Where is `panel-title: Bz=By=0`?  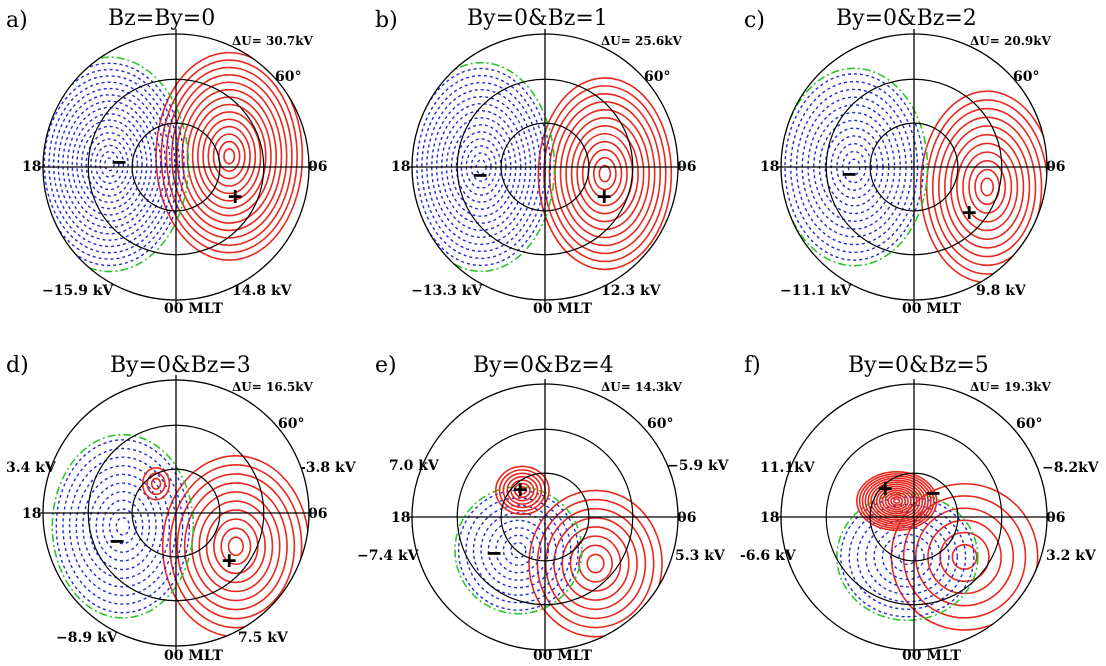 panel-title: Bz=By=0 is located at coordinates (162, 18).